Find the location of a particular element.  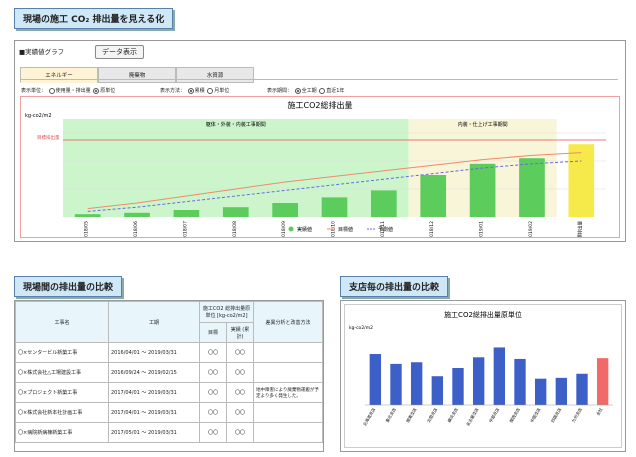

table-row: 〇×株式会社△工場建設工事 2016/09/24 〜 2019/02/15 〇〇 〇〇 is located at coordinates (169, 372).